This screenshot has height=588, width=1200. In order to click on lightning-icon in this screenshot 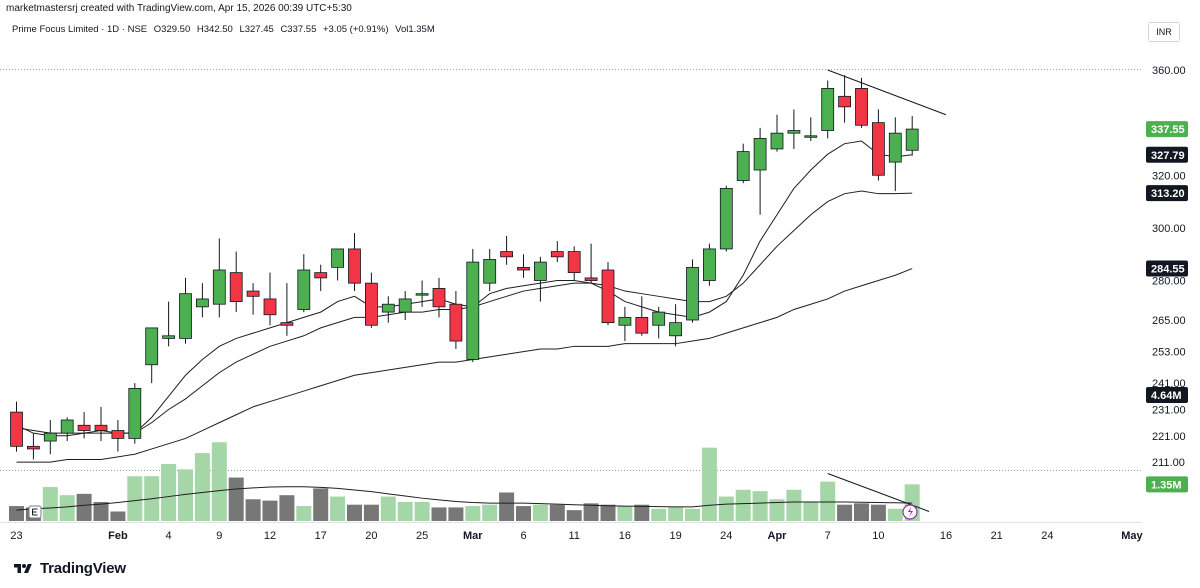, I will do `click(910, 512)`.